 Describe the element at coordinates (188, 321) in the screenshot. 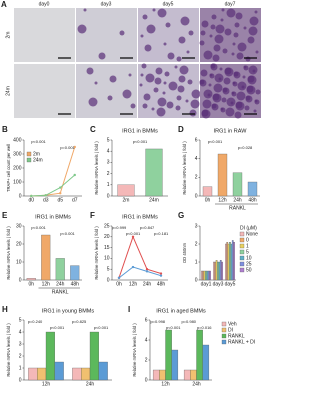

I see `annotation: p=0.980` at that location.